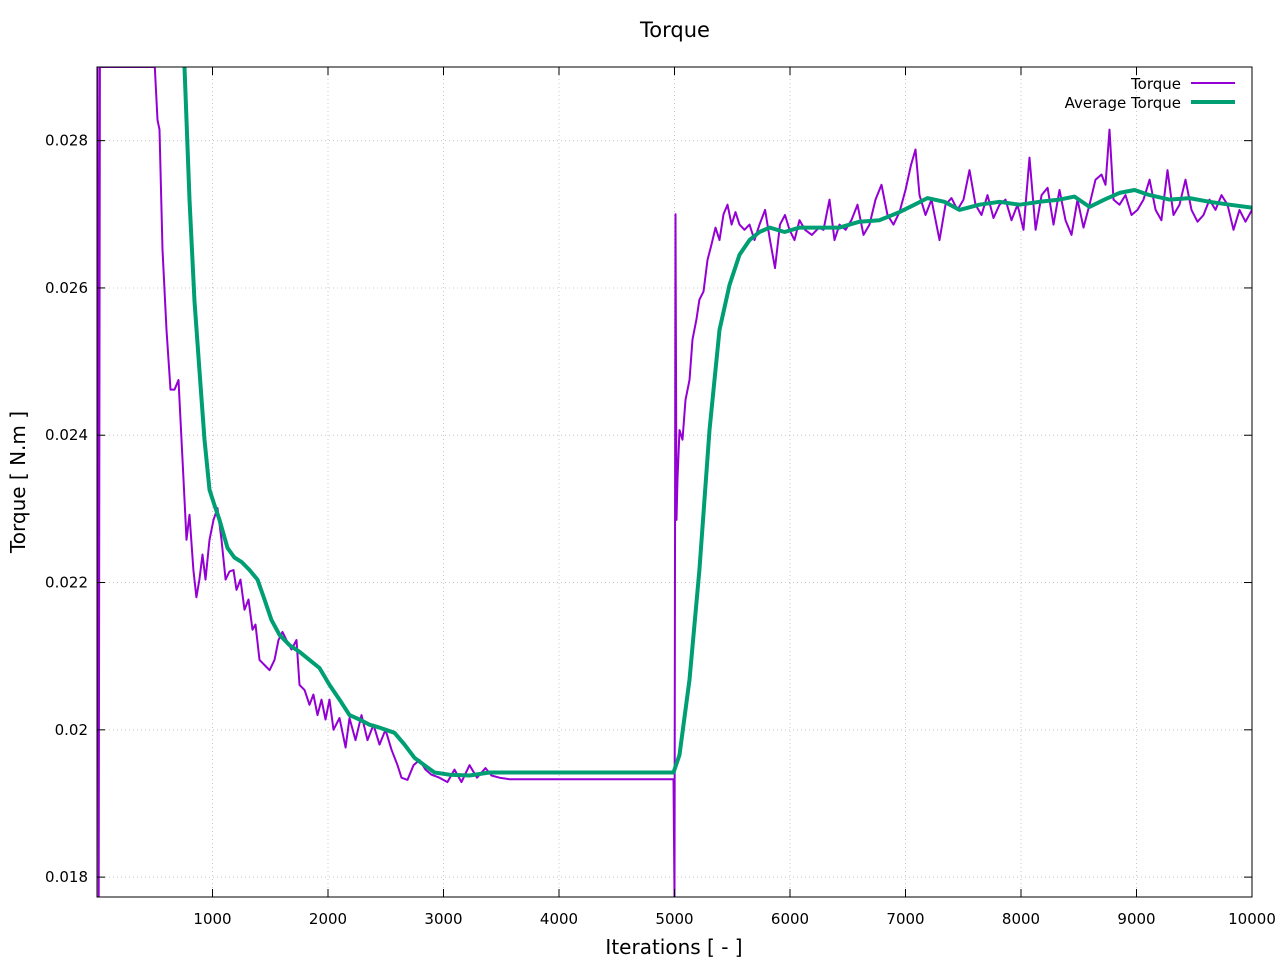 The image size is (1280, 964). I want to click on legend: Torque Average Torque, so click(1150, 93).